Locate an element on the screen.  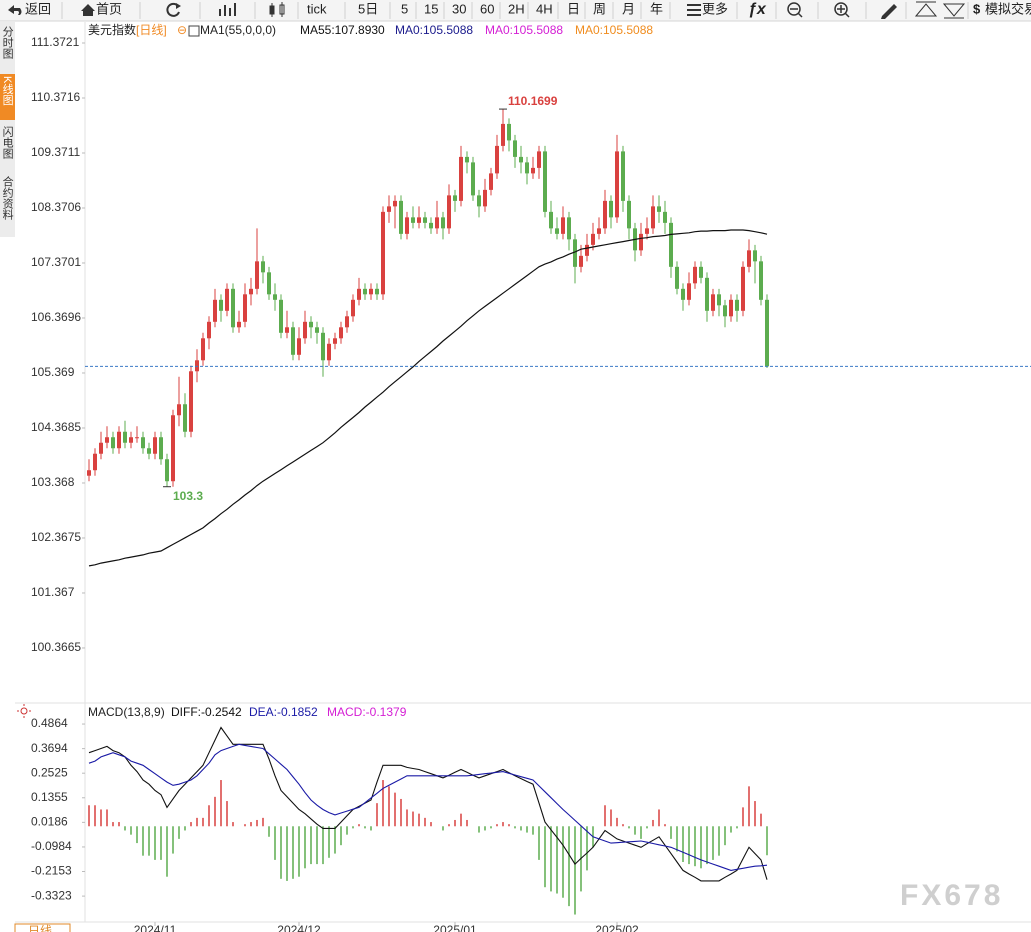
toolbar-button: 返回 is located at coordinates (38, 8).